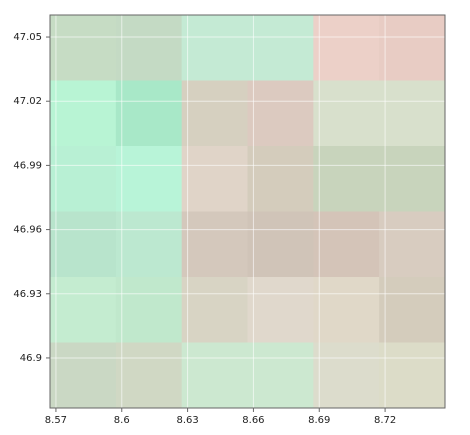 This screenshot has width=470, height=435. I want to click on y-tick-label: 46.93, so click(27, 294).